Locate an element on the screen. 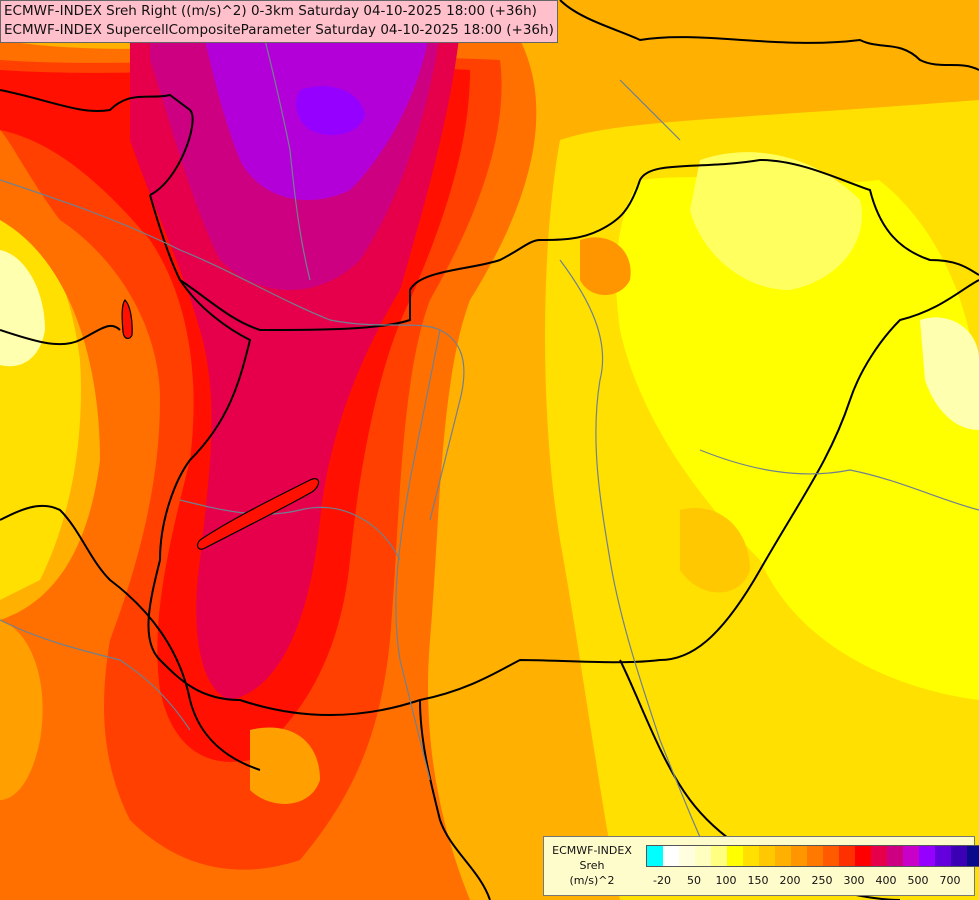 The width and height of the screenshot is (979, 900). legend-title: ECMWF-INDEX Sreh (m/s)^2 is located at coordinates (592, 865).